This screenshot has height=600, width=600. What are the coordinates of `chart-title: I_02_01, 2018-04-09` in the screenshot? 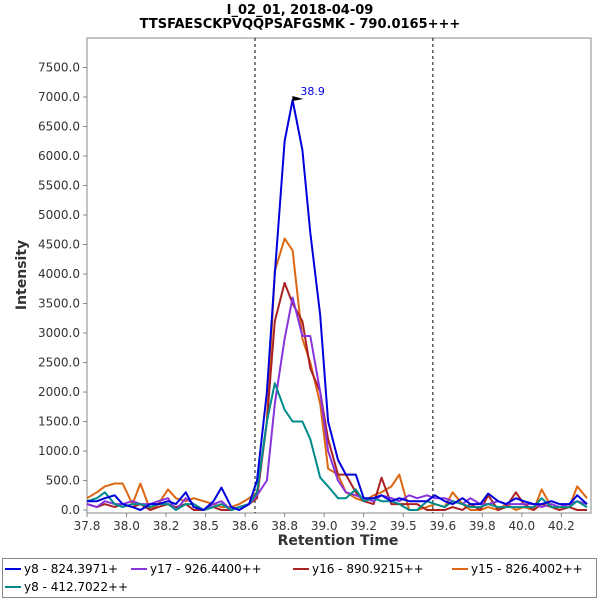 It's located at (300, 10).